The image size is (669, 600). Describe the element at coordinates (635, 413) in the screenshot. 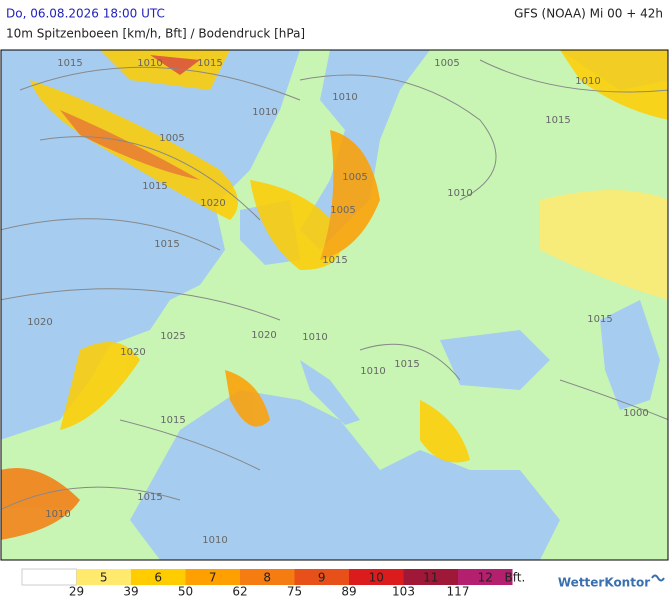

I see `isobar-label: 1000` at that location.